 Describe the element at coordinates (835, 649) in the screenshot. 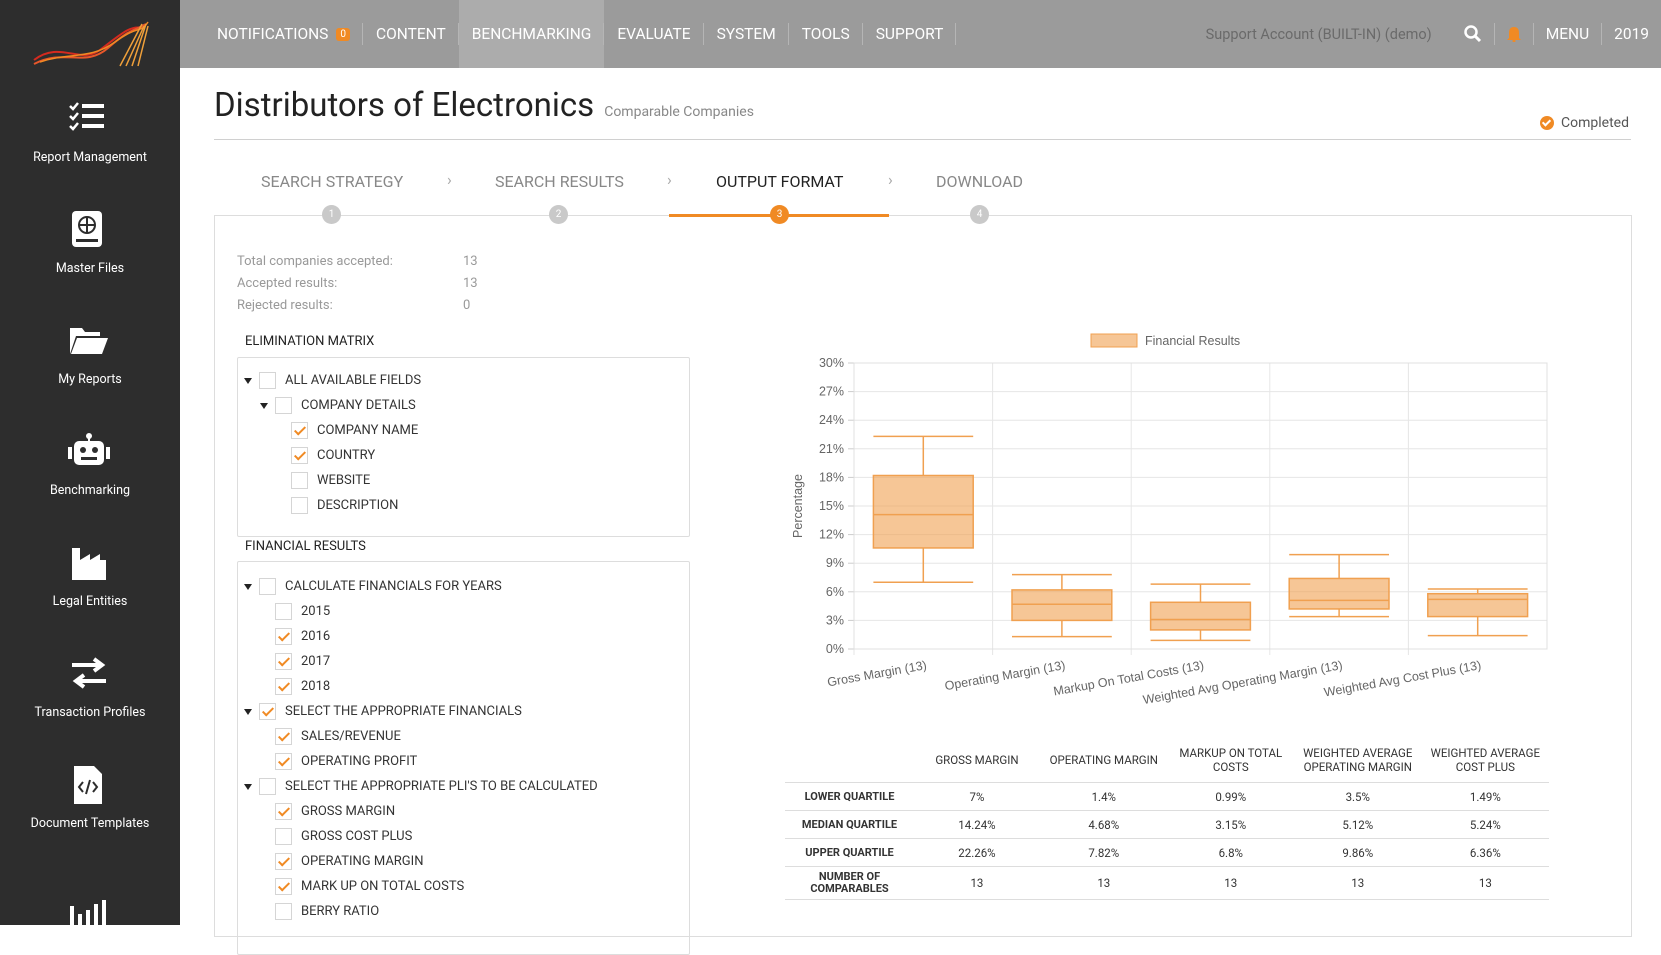

I see `y-tick-label: 0%` at that location.